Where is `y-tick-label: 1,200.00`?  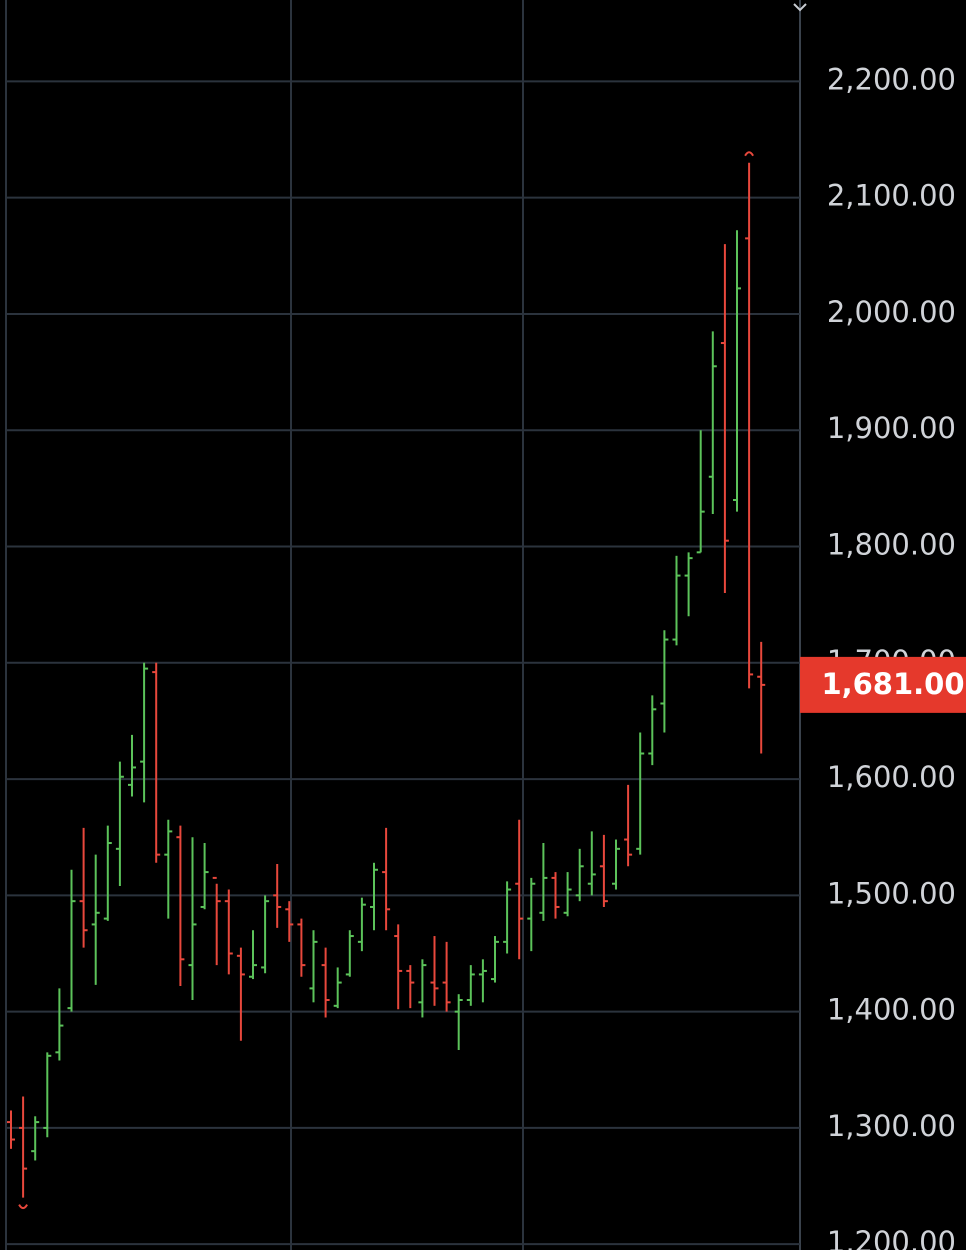 y-tick-label: 1,200.00 is located at coordinates (891, 1237).